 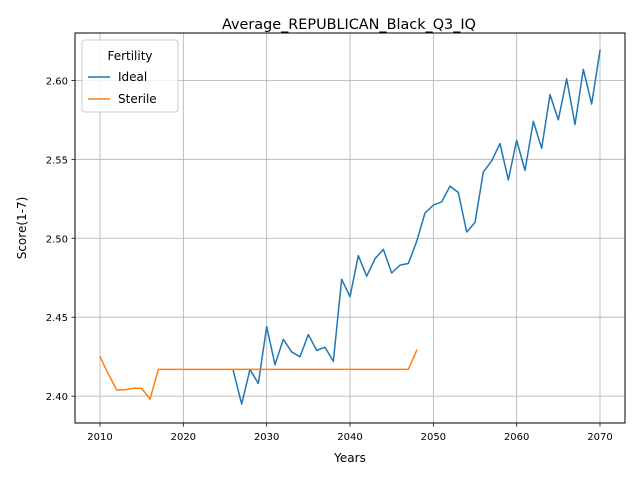 What do you see at coordinates (99, 437) in the screenshot?
I see `x-tick-label: 2010` at bounding box center [99, 437].